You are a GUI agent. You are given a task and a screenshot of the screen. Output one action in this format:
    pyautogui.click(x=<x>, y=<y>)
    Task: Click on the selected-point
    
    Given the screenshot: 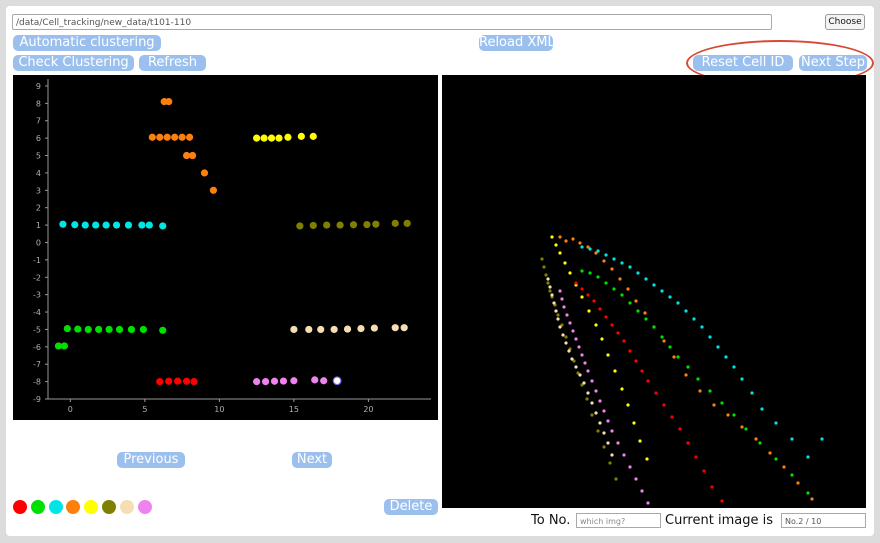 What is the action you would take?
    pyautogui.click(x=337, y=381)
    